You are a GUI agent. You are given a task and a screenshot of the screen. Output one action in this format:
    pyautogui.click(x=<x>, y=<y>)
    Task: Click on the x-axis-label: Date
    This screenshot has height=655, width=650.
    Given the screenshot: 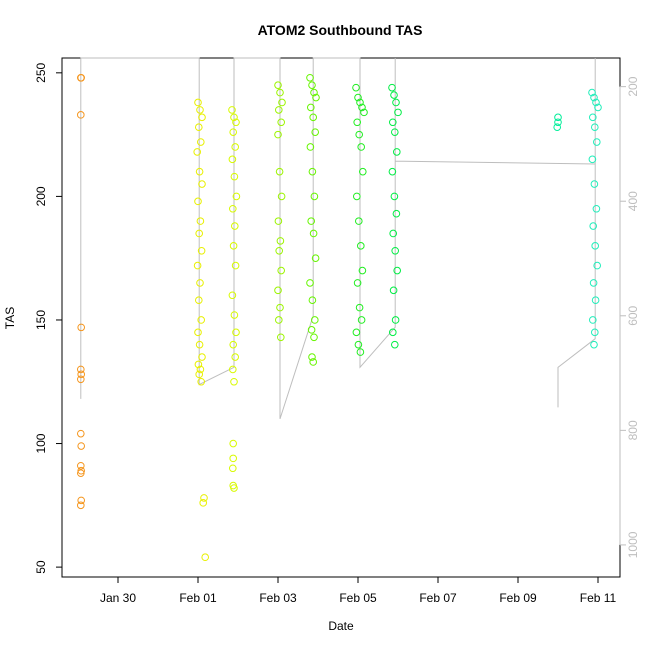 What is the action you would take?
    pyautogui.click(x=341, y=626)
    